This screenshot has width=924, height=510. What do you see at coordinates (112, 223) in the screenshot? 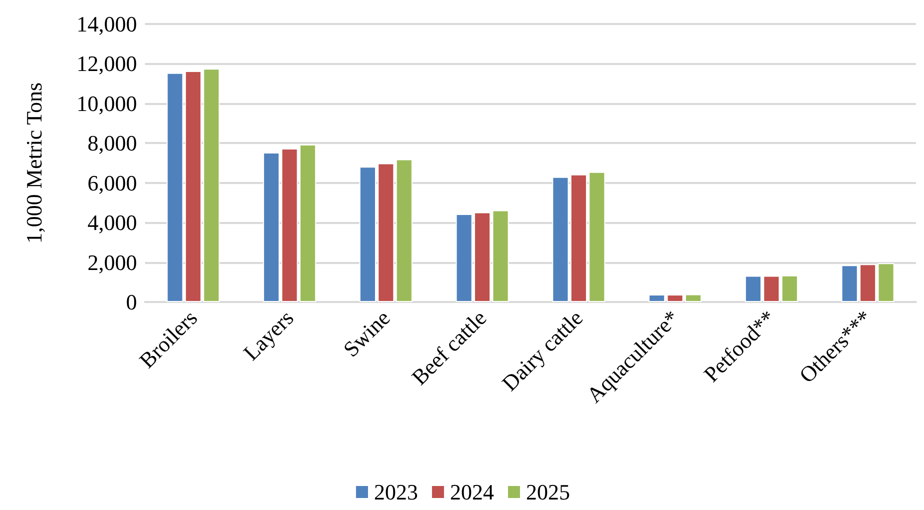
I see `y-tick-label: 4,000` at bounding box center [112, 223].